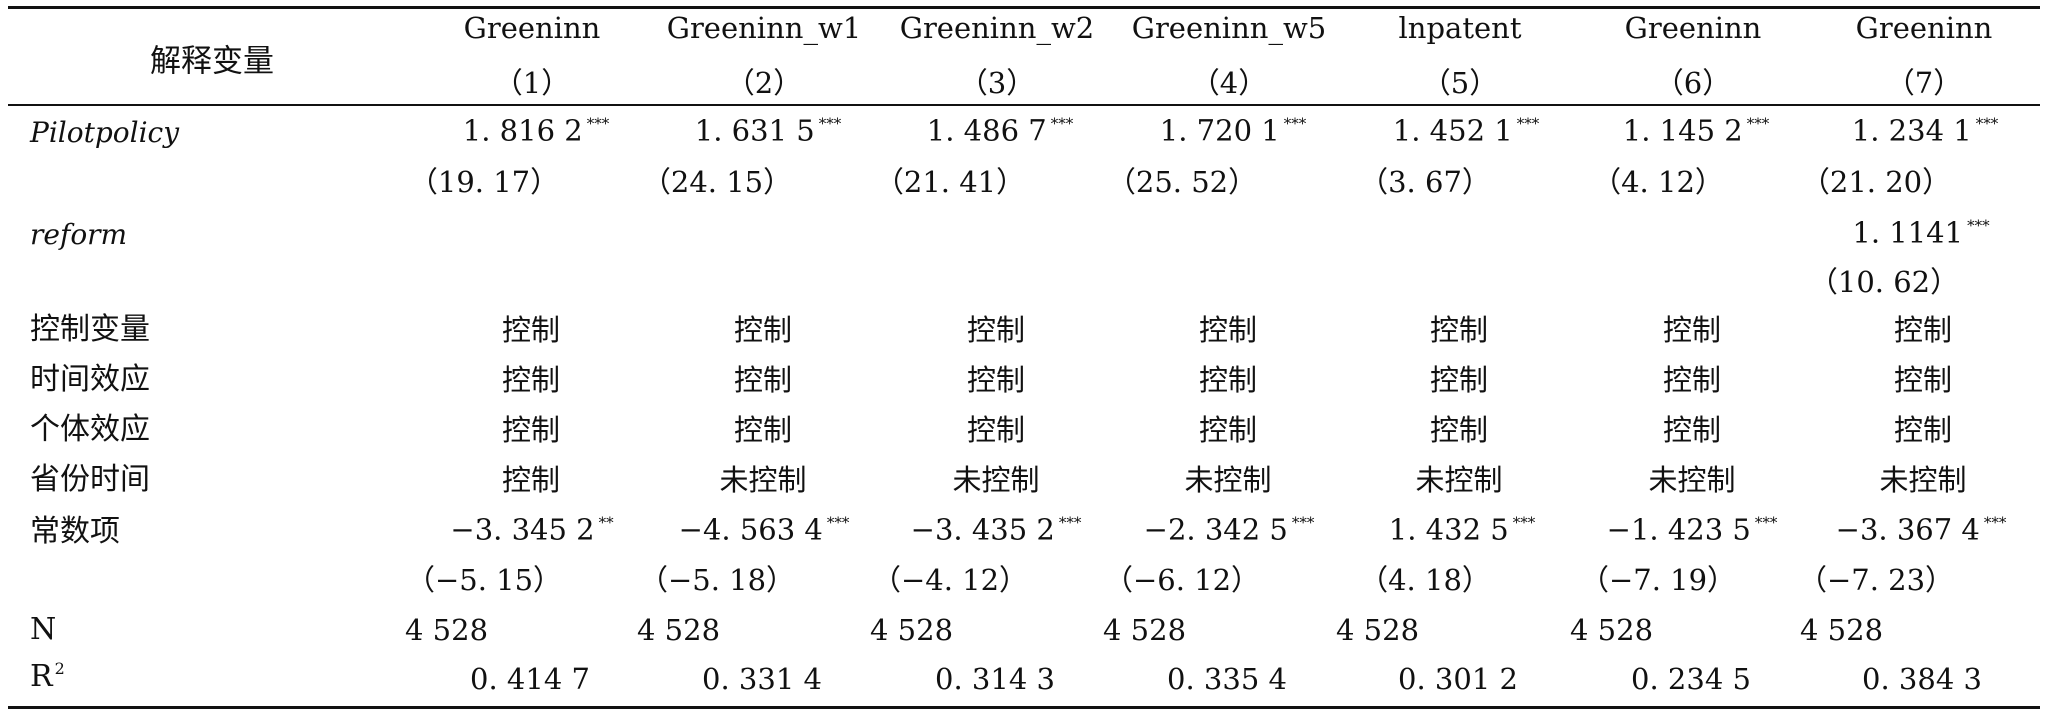  What do you see at coordinates (1460, 83) in the screenshot?
I see `column-header-number: （5）` at bounding box center [1460, 83].